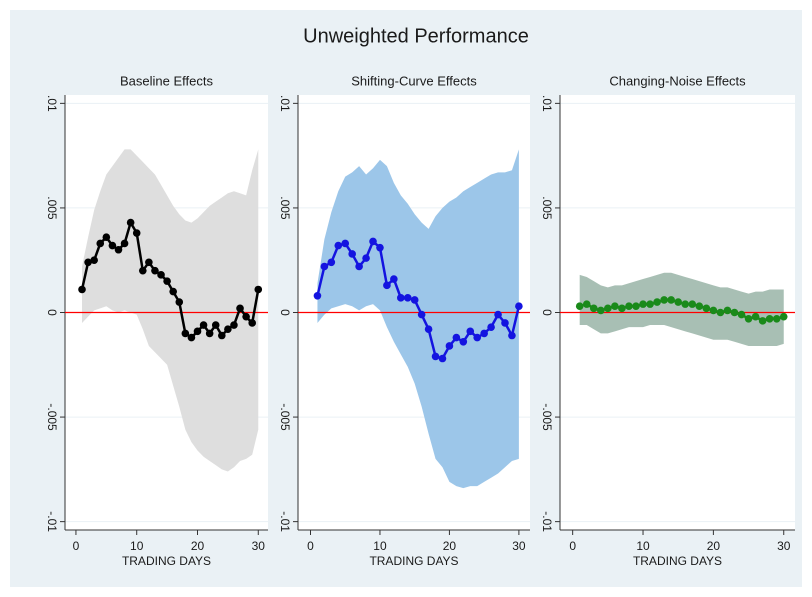 The image size is (812, 597). What do you see at coordinates (677, 80) in the screenshot?
I see `panel-title: Changing-Noise Effects` at bounding box center [677, 80].